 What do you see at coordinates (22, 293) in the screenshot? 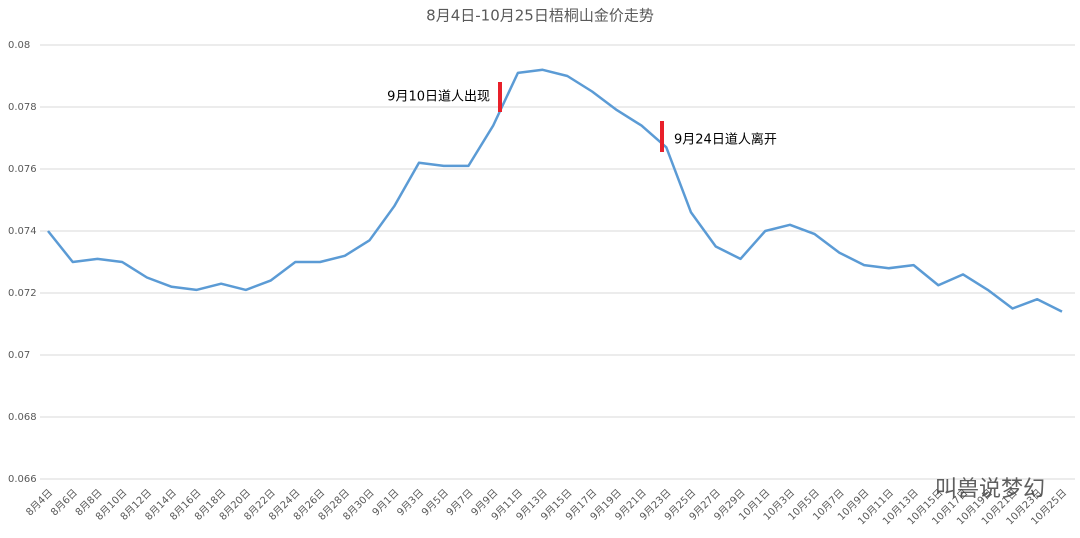
I see `y-tick-label: 0.072` at bounding box center [22, 293].